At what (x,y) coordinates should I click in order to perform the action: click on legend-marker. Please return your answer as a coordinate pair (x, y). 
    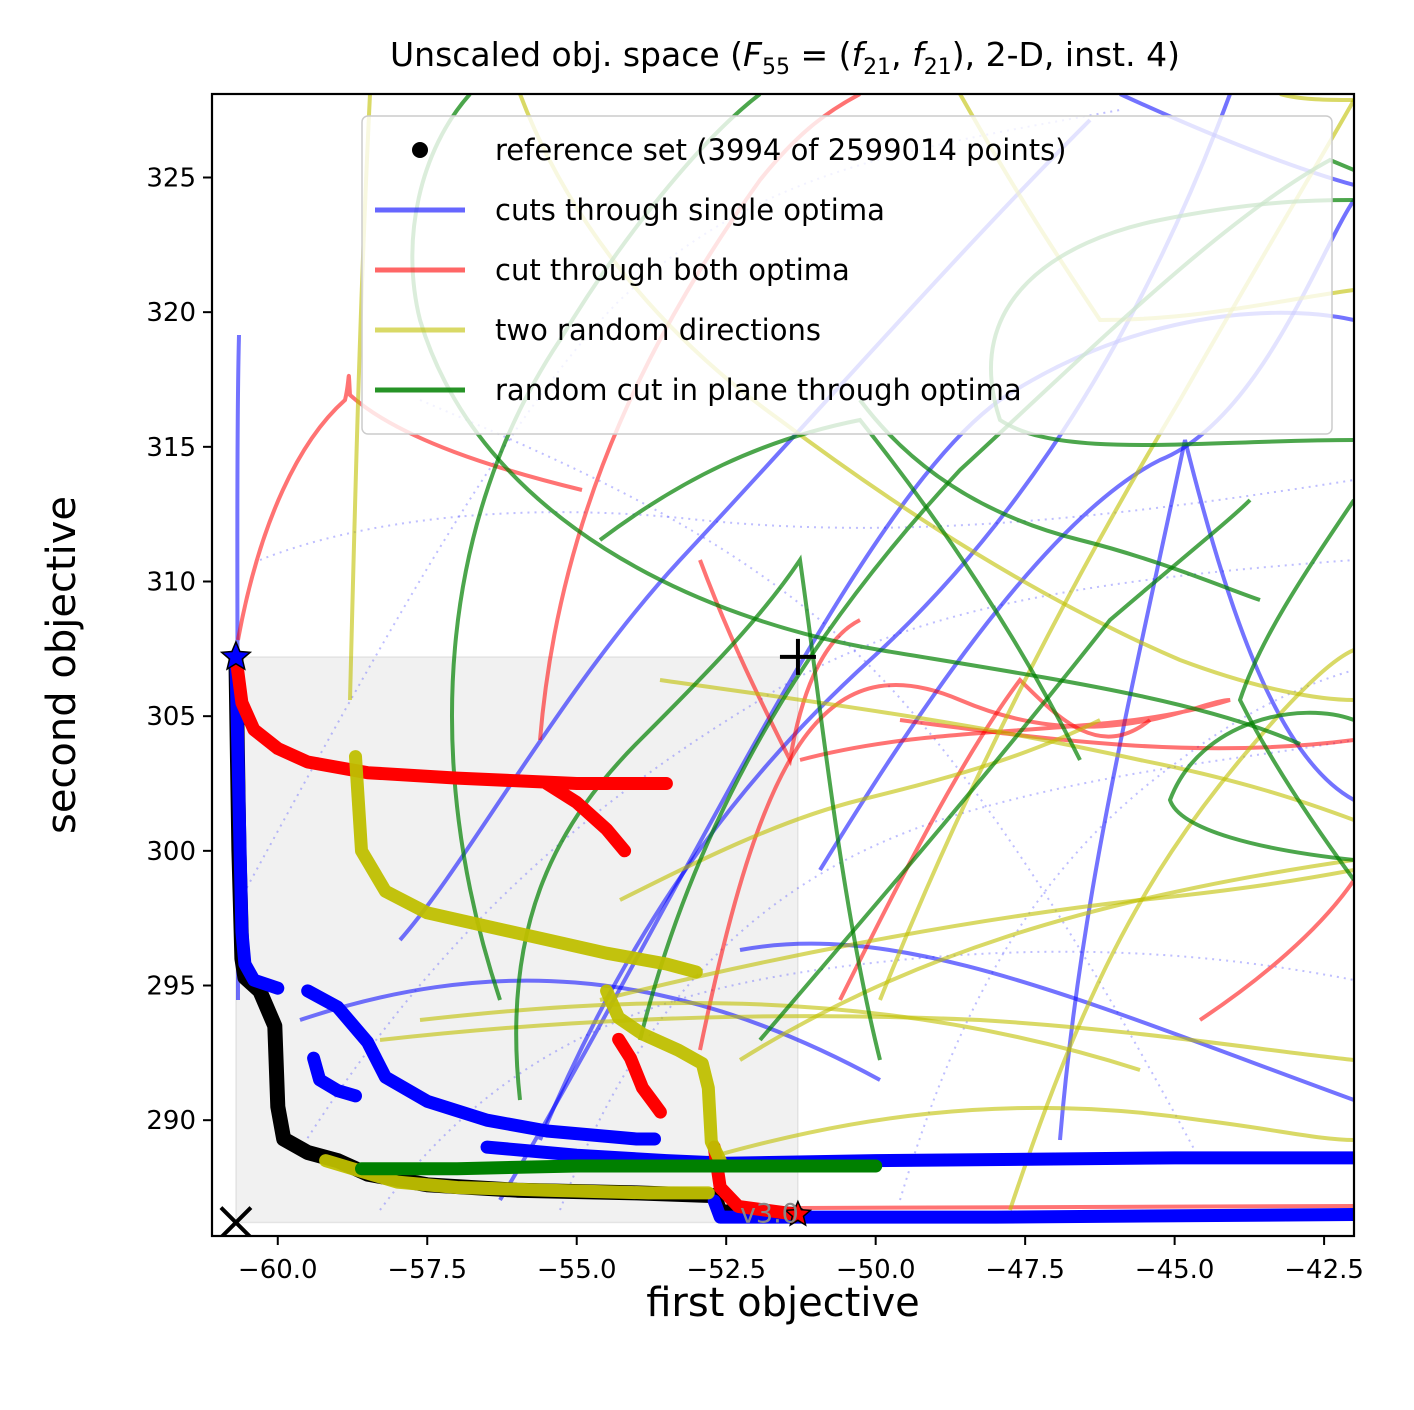
    Looking at the image, I should click on (420, 150).